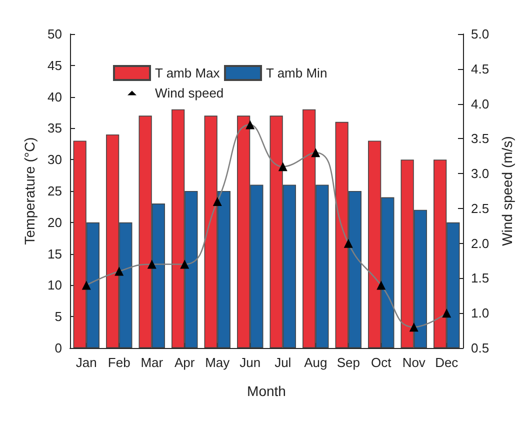 Image resolution: width=529 pixels, height=421 pixels. Describe the element at coordinates (58, 348) in the screenshot. I see `y-tick-label: 0` at that location.